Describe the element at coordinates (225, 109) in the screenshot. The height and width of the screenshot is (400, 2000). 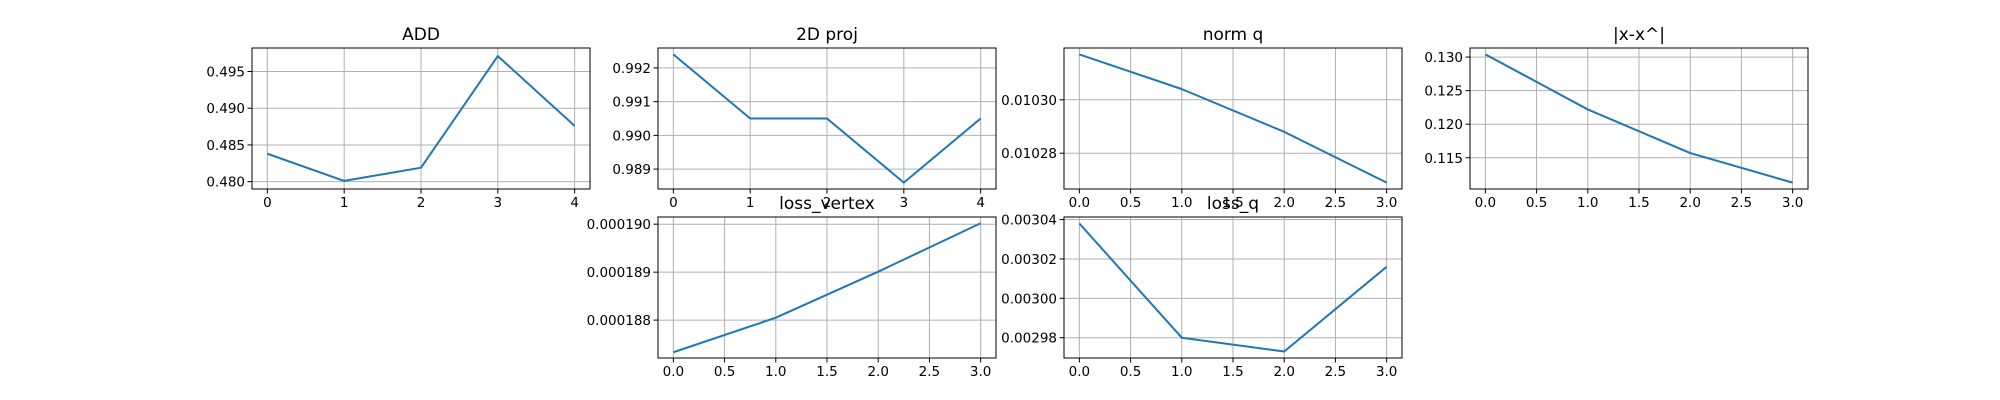
I see `y-tick-label: 0.490` at that location.